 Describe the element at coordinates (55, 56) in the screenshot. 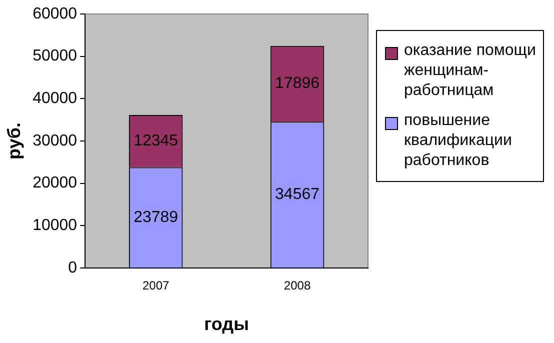

I see `y-tick-label: 50000` at that location.